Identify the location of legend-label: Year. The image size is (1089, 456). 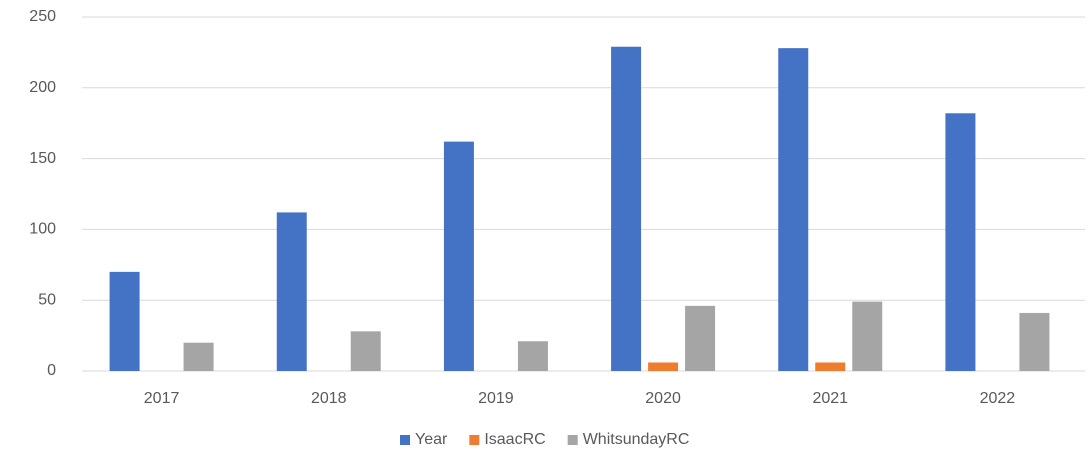
(431, 439).